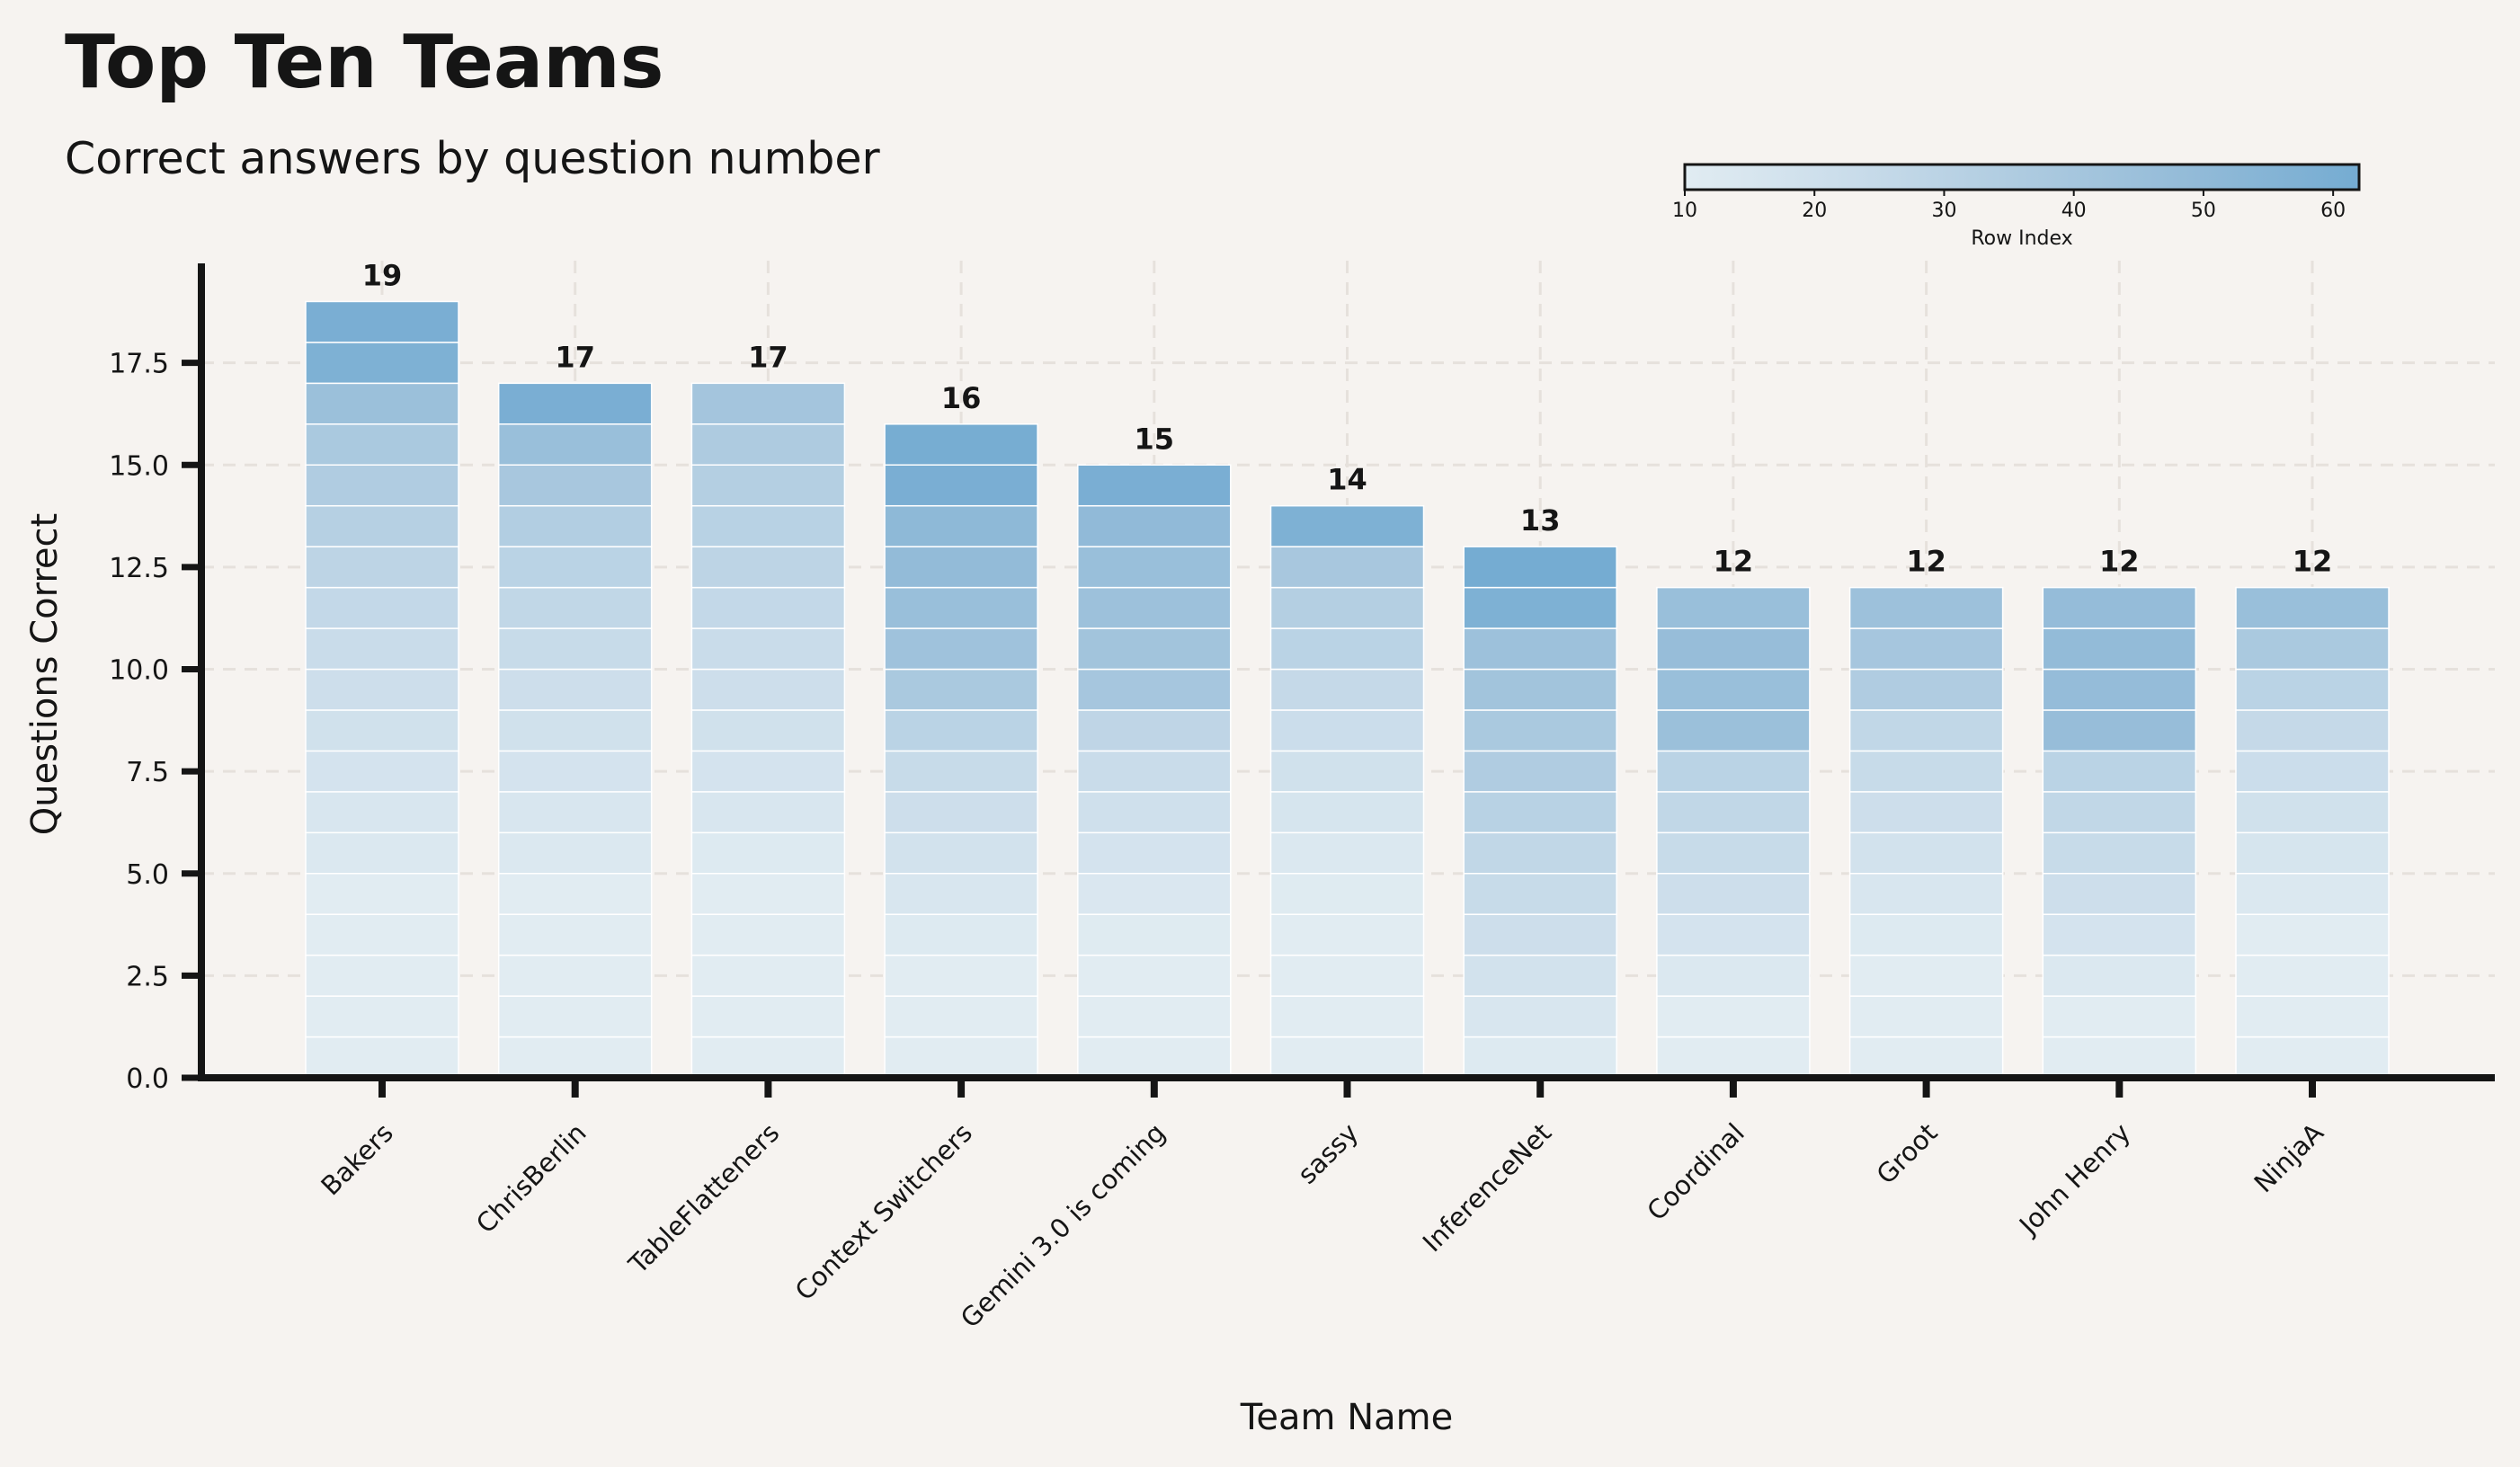 This screenshot has width=2520, height=1467. What do you see at coordinates (1347, 480) in the screenshot?
I see `bar-value-label: 14` at bounding box center [1347, 480].